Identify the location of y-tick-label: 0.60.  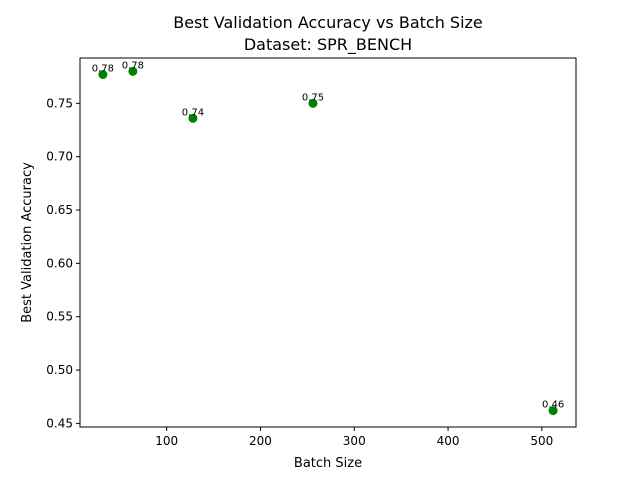
(59, 263).